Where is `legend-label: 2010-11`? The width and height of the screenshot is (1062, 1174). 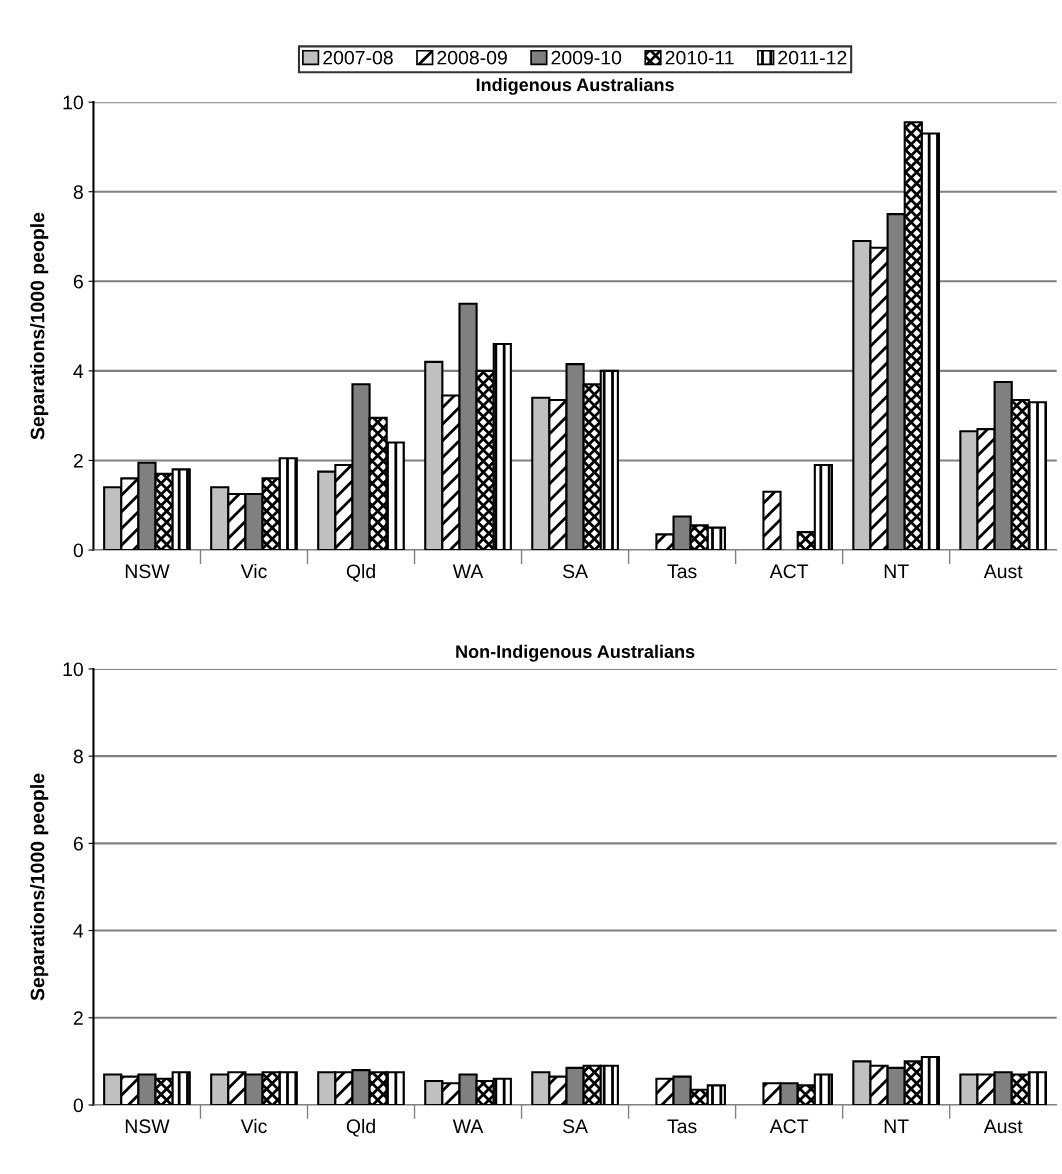 legend-label: 2010-11 is located at coordinates (699, 57).